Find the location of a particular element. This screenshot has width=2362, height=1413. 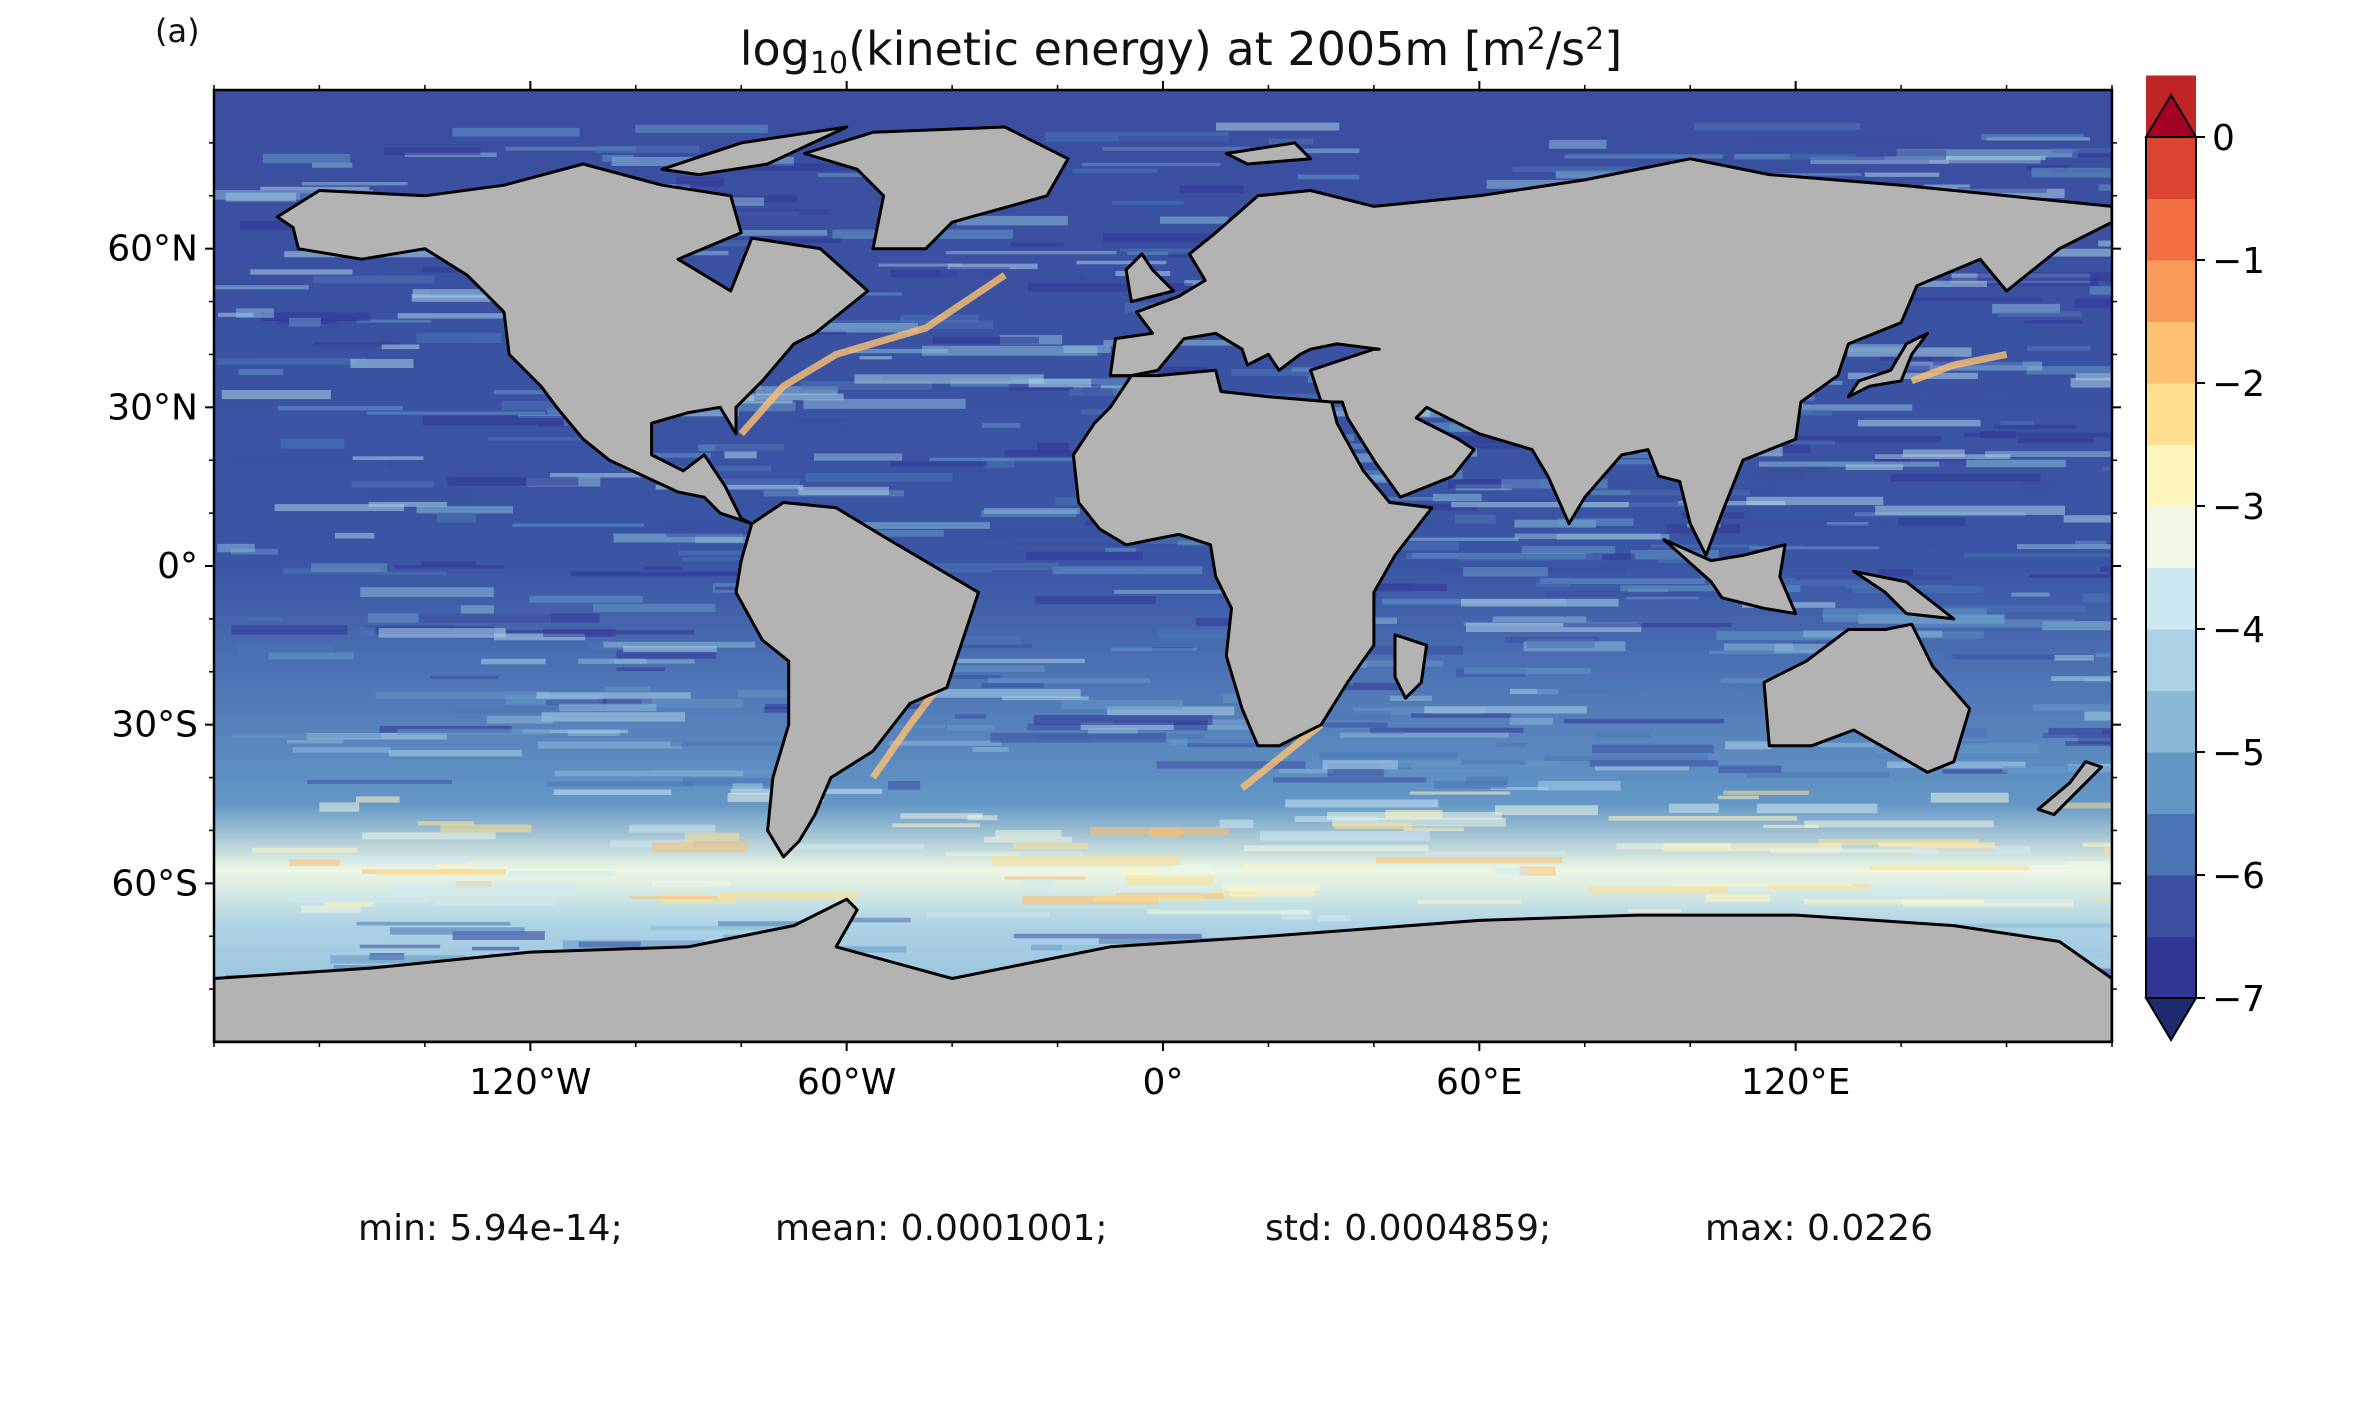

land-scandinavia-svalbard is located at coordinates (1268, 153).